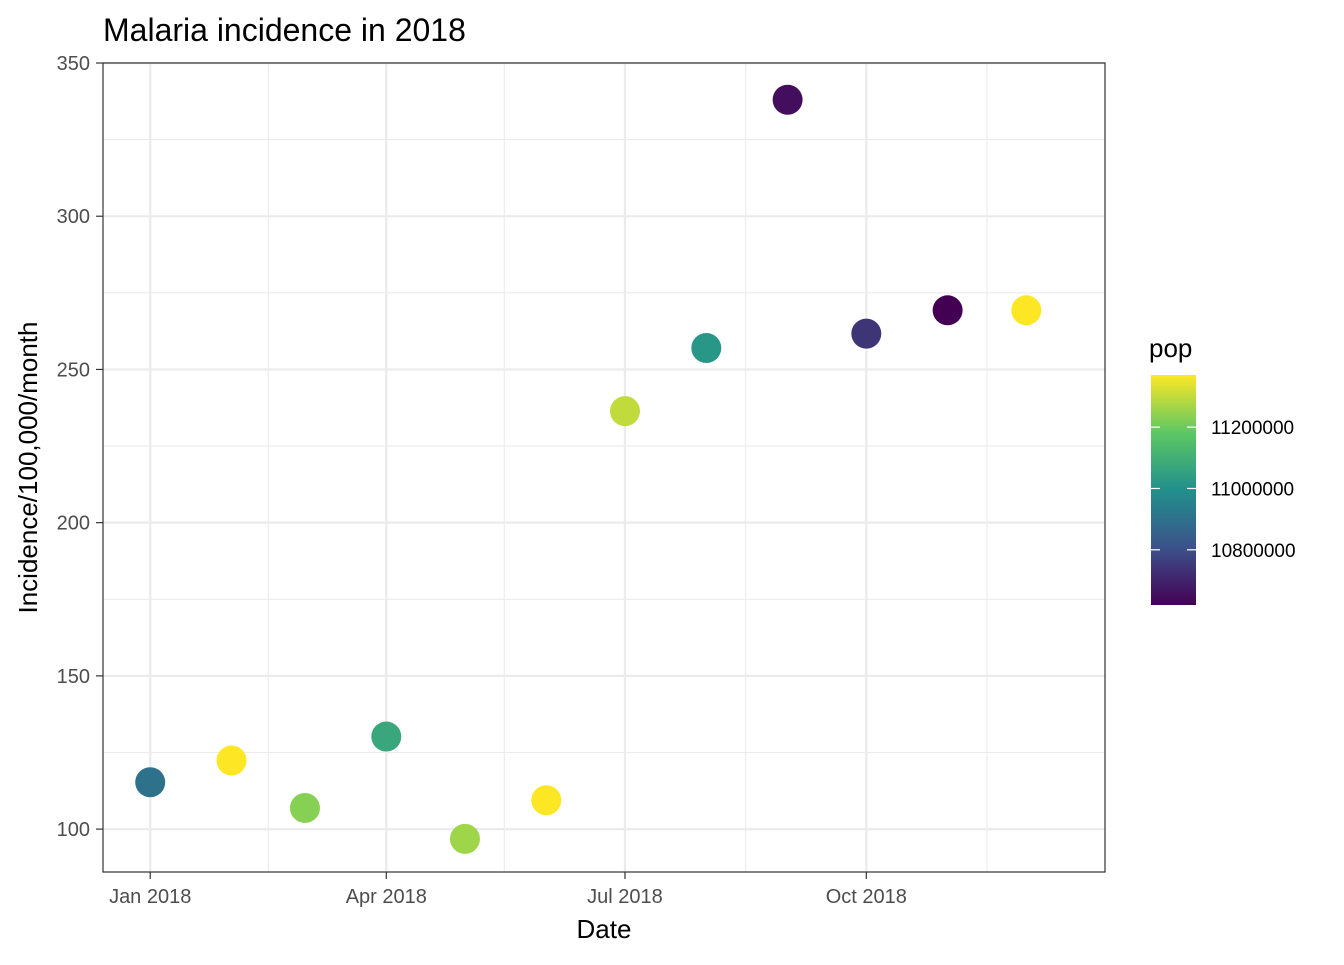  Describe the element at coordinates (1252, 489) in the screenshot. I see `legend-tick-label: 11000000` at that location.